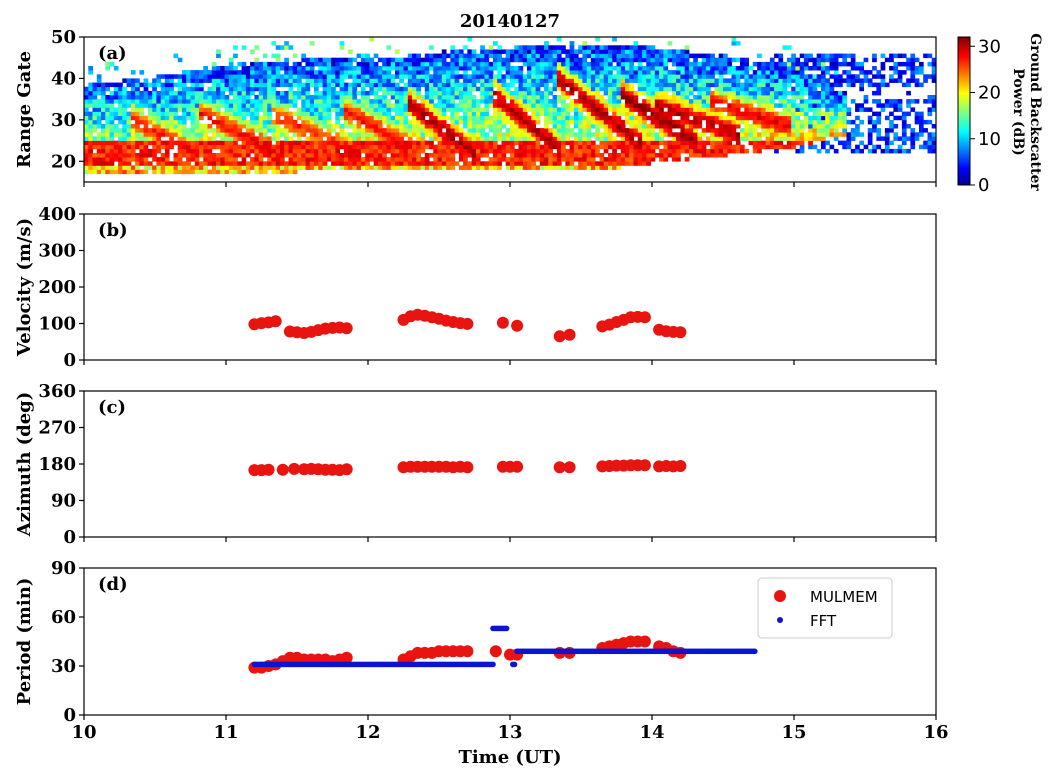  Describe the element at coordinates (517, 325) in the screenshot. I see `data-point` at that location.